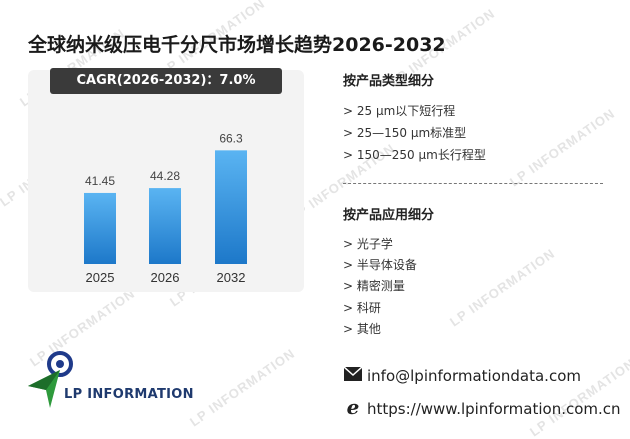 The width and height of the screenshot is (630, 439). I want to click on x-tick-label: 2026, so click(165, 277).